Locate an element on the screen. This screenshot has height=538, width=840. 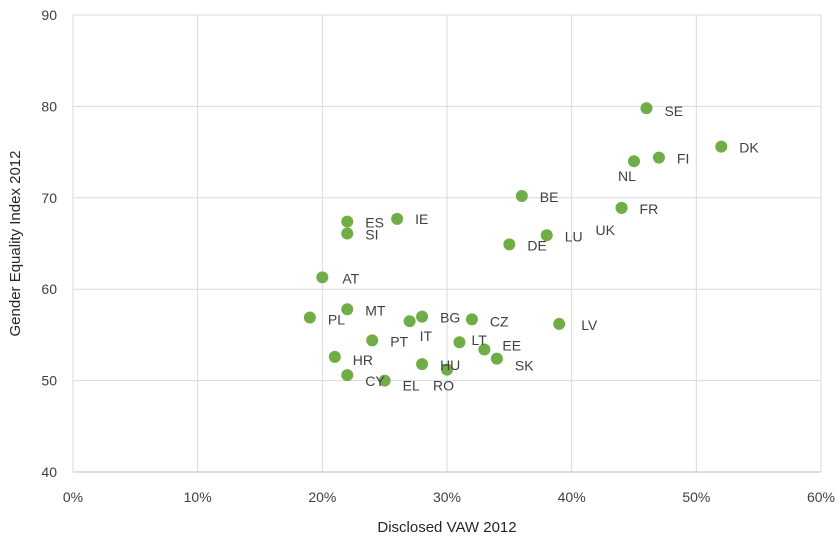
point-label: CY is located at coordinates (375, 381).